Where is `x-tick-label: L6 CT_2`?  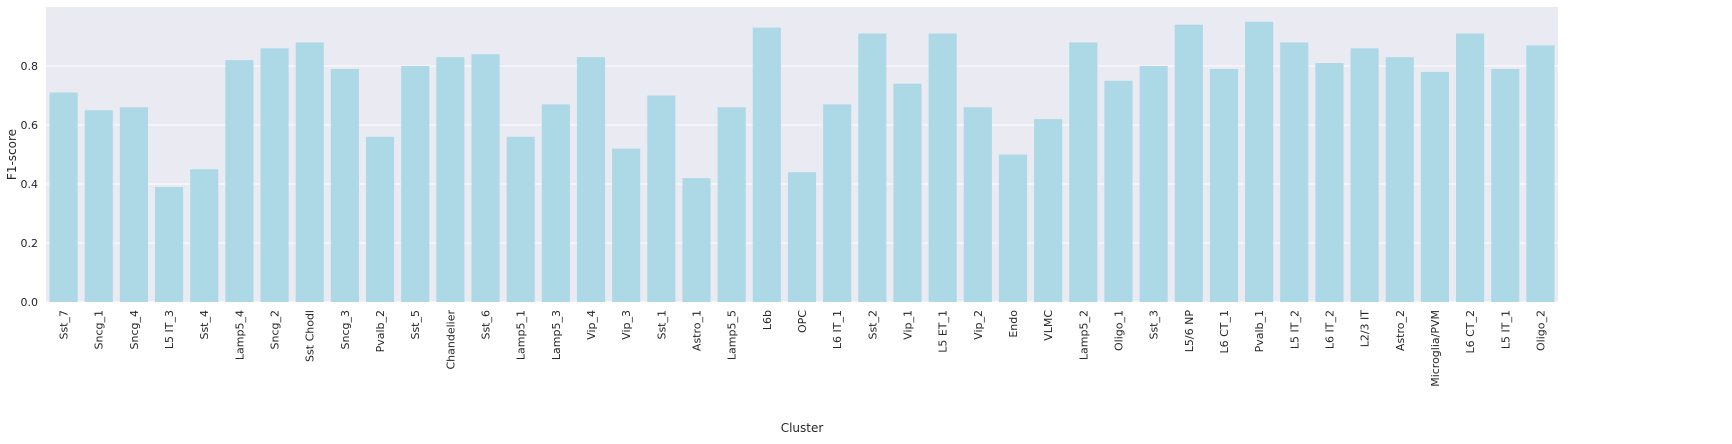
x-tick-label: L6 CT_2 is located at coordinates (1470, 332).